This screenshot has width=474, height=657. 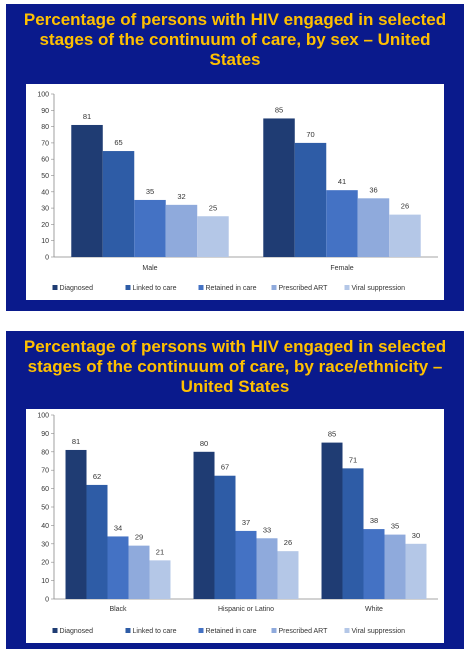 What do you see at coordinates (267, 568) in the screenshot?
I see `bar-prescribed-art-hispanic-or-latino` at bounding box center [267, 568].